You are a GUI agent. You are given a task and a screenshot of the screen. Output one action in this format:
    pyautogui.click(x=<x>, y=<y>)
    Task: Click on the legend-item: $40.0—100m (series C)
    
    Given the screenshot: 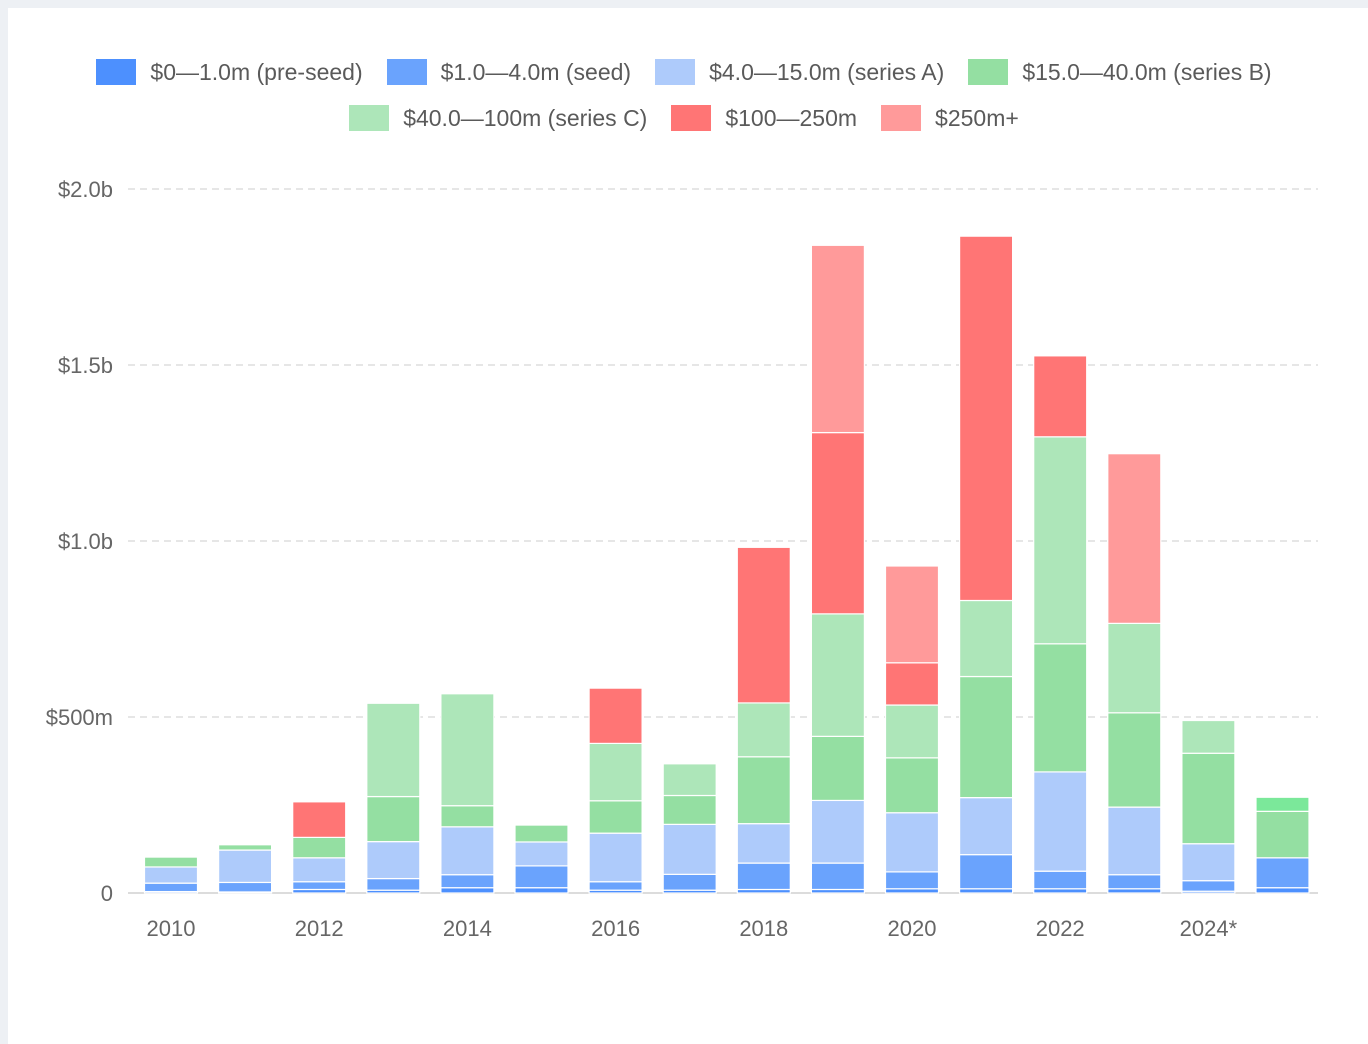 What is the action you would take?
    pyautogui.click(x=498, y=118)
    